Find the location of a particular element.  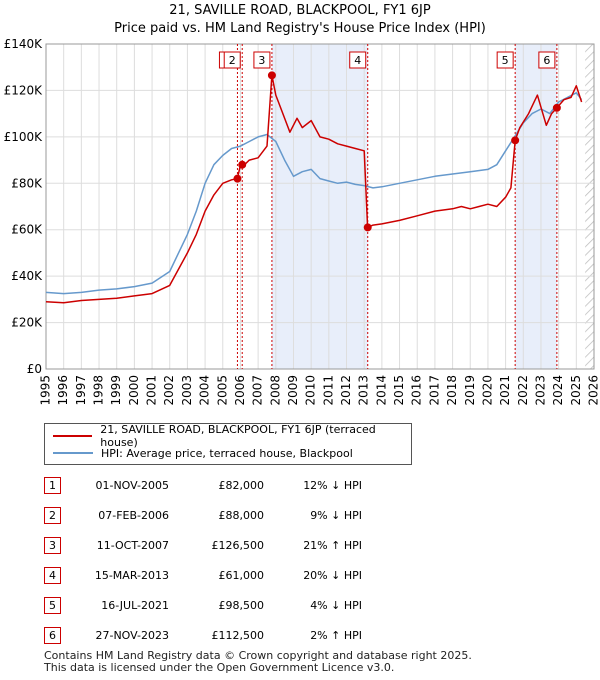

x-tick-label: 2020 is located at coordinates (487, 390).